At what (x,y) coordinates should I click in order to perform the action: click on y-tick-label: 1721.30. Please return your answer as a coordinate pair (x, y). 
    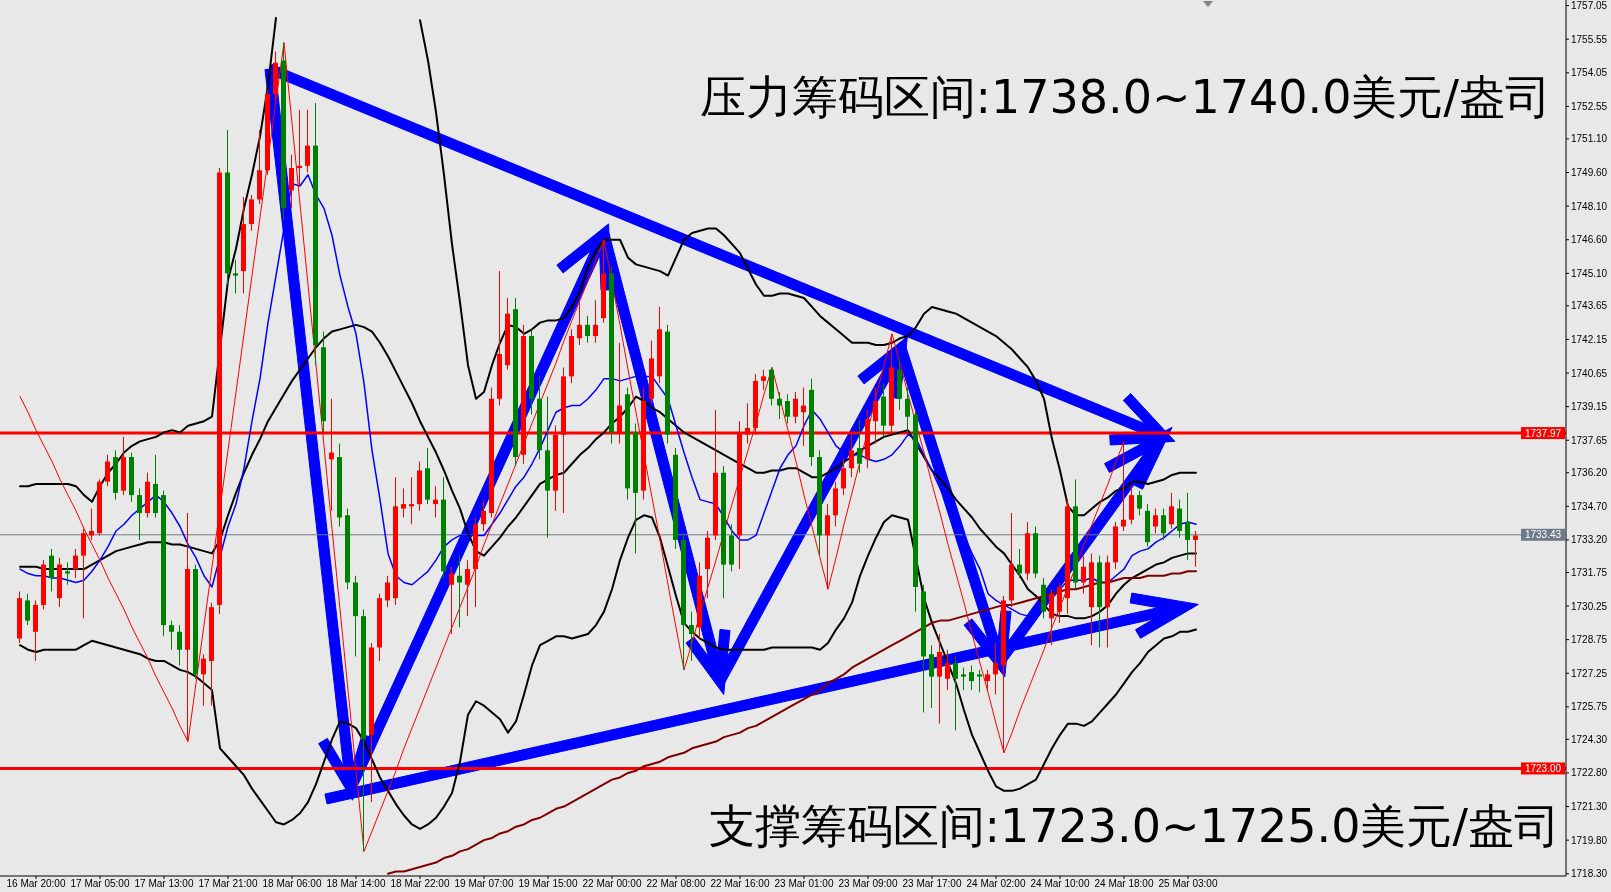
    Looking at the image, I should click on (1589, 807).